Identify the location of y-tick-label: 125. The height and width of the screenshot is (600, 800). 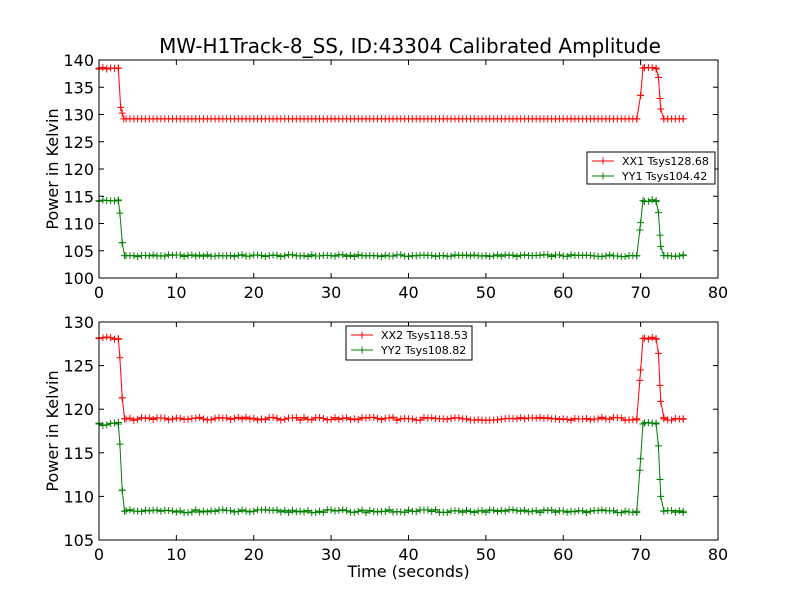
(78, 366).